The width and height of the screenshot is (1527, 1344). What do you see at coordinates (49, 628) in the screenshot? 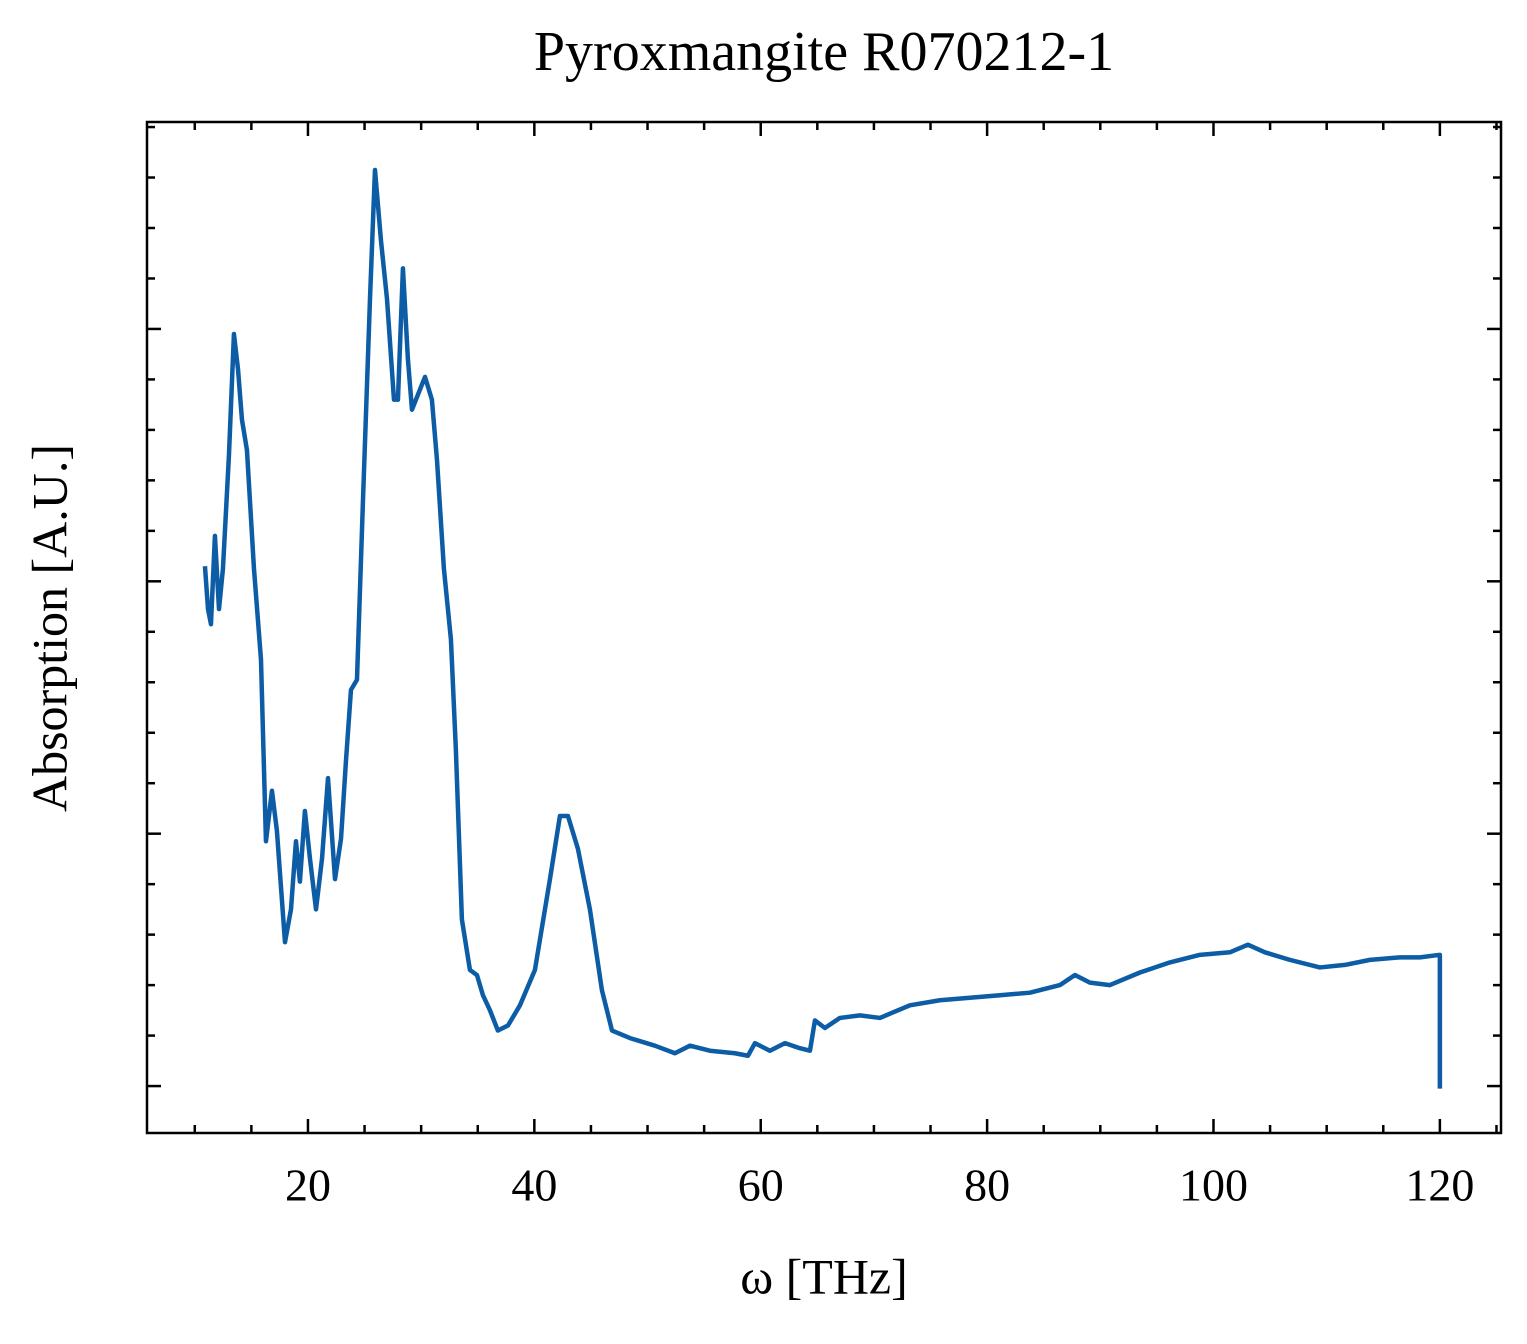
I see `y-axis-label: Absorption [A.U.]` at bounding box center [49, 628].